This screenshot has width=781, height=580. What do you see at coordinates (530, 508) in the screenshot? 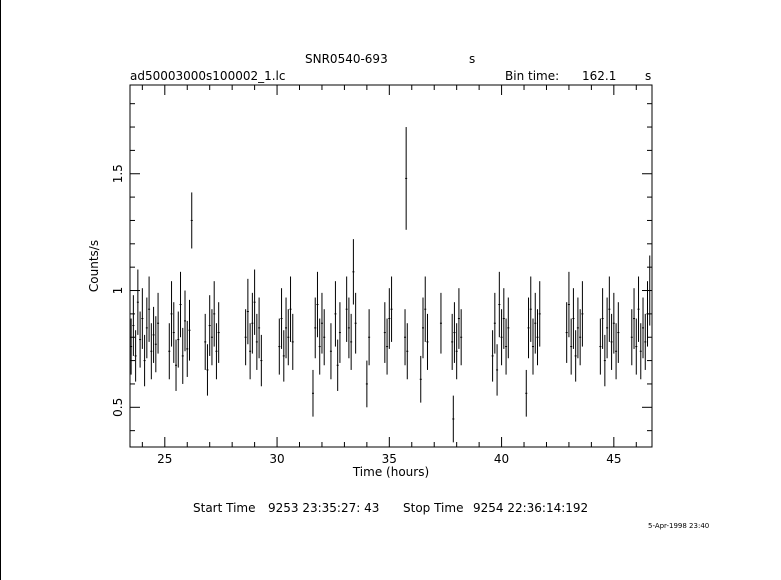
I see `stop-time-value: 9254 22:36:14:192` at bounding box center [530, 508].